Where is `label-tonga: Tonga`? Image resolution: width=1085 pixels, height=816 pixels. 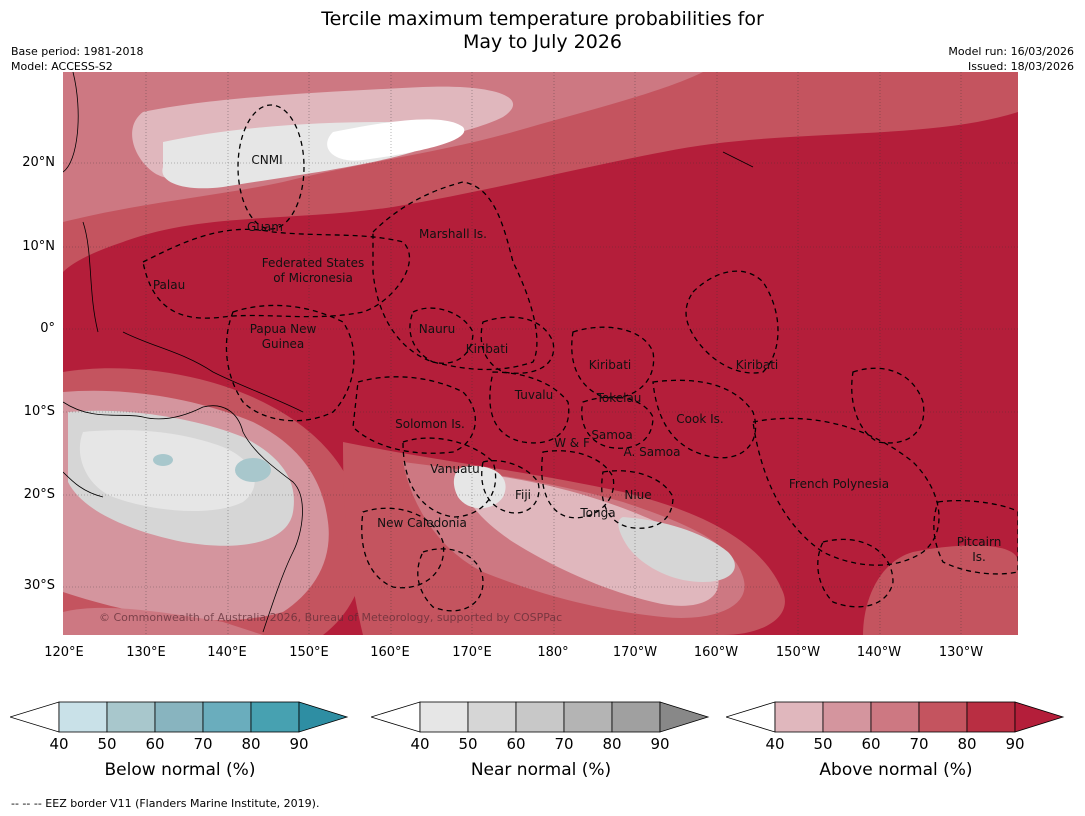
label-tonga: Tonga is located at coordinates (597, 513).